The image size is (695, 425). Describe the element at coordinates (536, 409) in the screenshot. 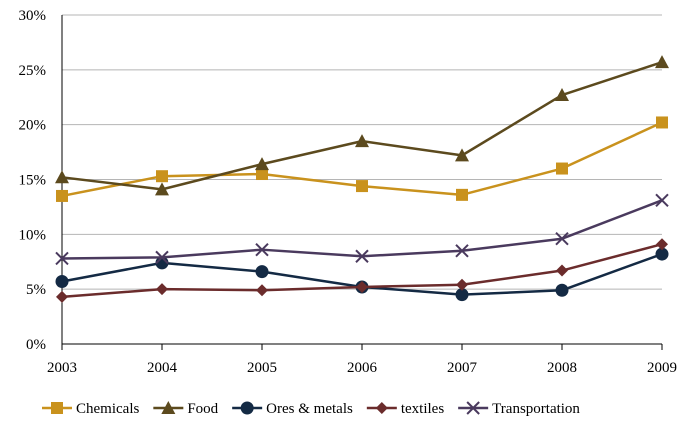

I see `legend-label: Transportation` at that location.